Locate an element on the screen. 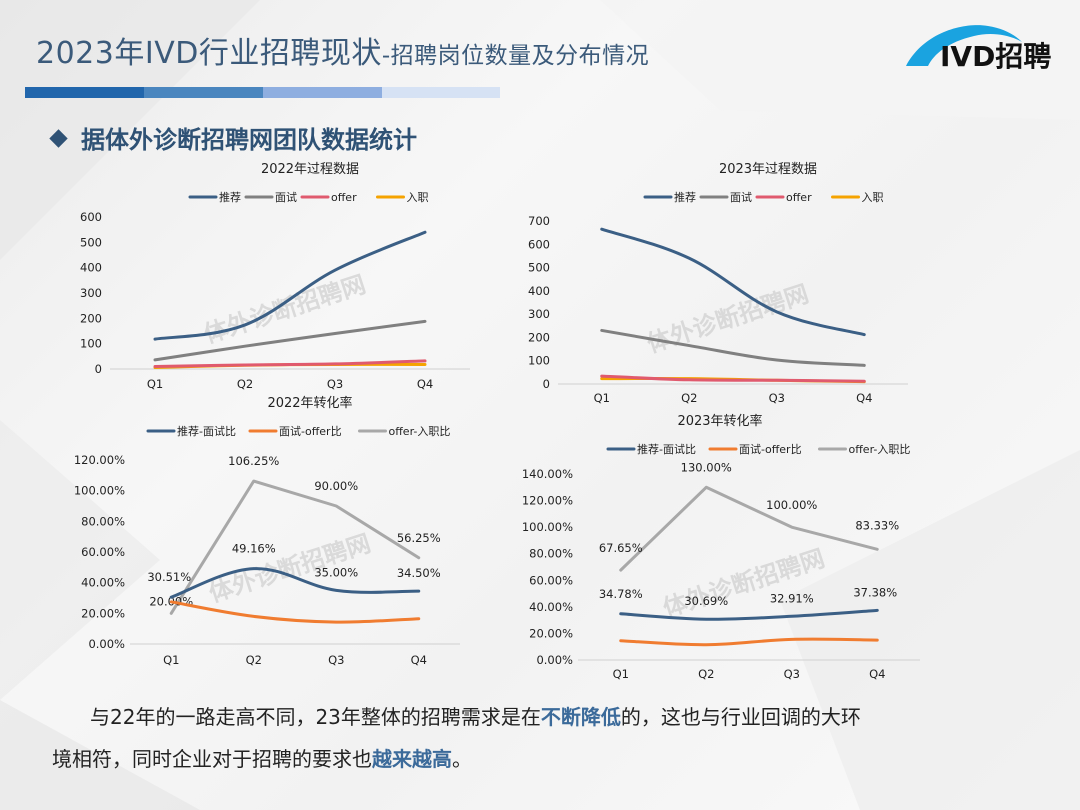 This screenshot has height=810, width=1080. ivd-logo: IVD招聘 is located at coordinates (985, 48).